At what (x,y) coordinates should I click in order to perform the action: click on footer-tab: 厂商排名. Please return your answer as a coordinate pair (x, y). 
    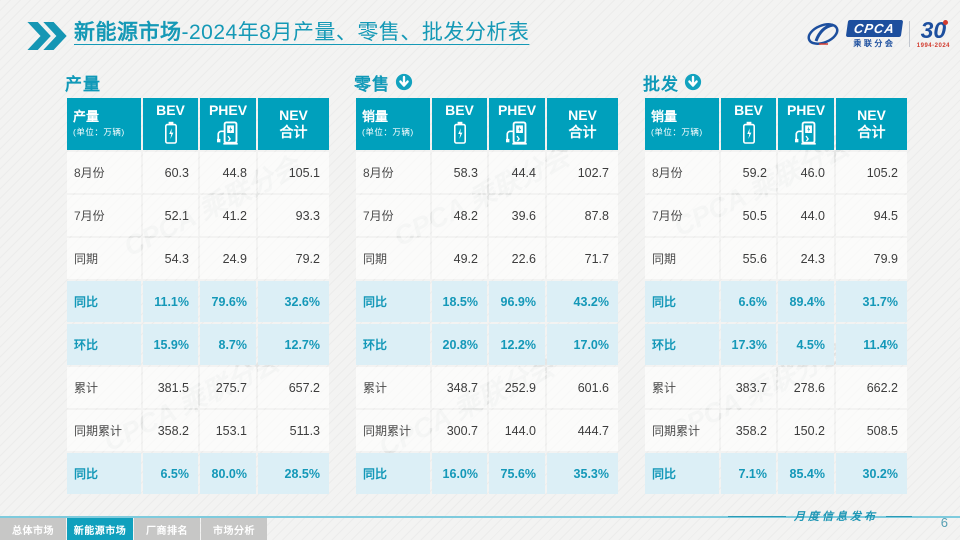
    Looking at the image, I should click on (167, 529).